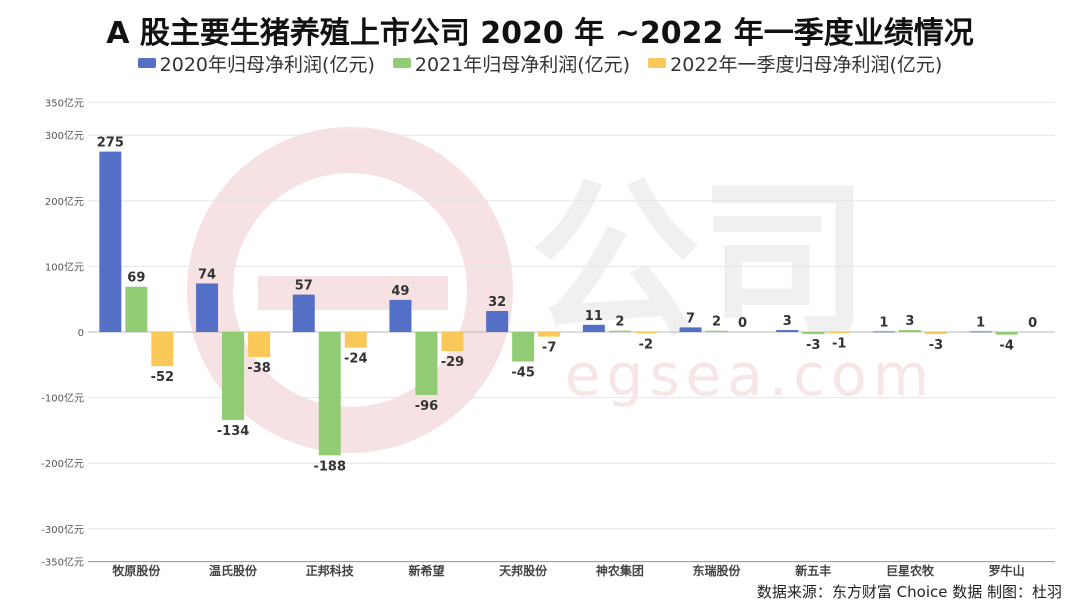 This screenshot has width=1080, height=608. What do you see at coordinates (619, 322) in the screenshot?
I see `data-label-2021-5: 2` at bounding box center [619, 322].